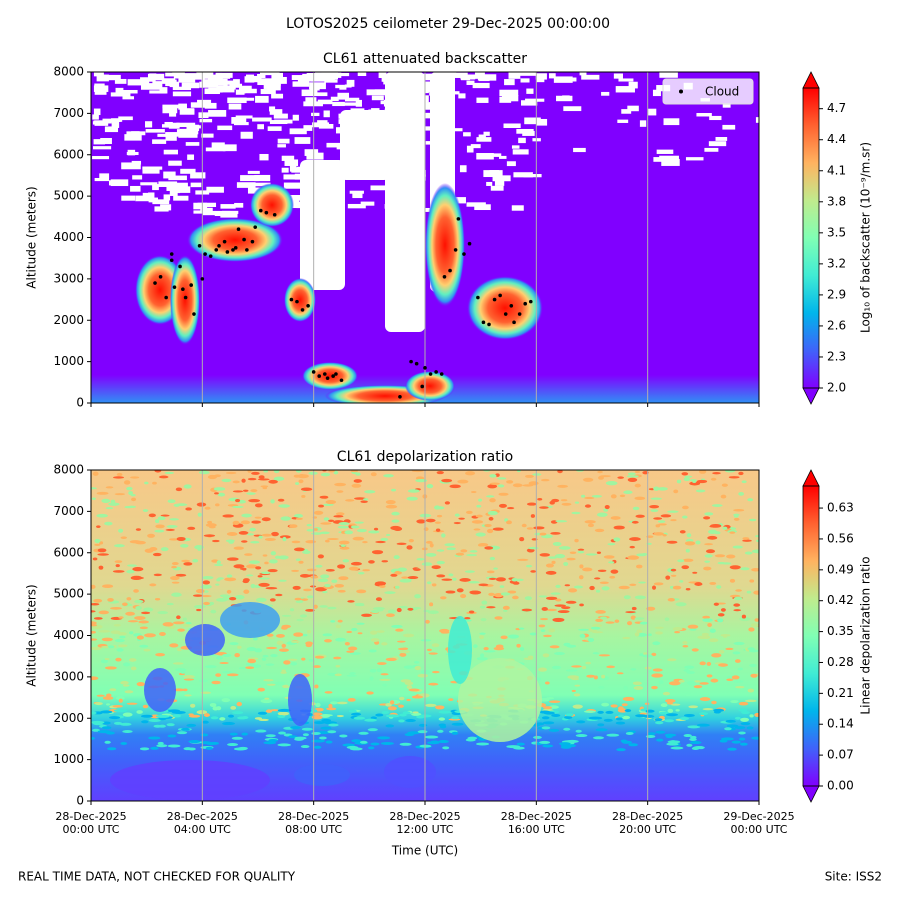  I want to click on colorbar, so click(811, 238).